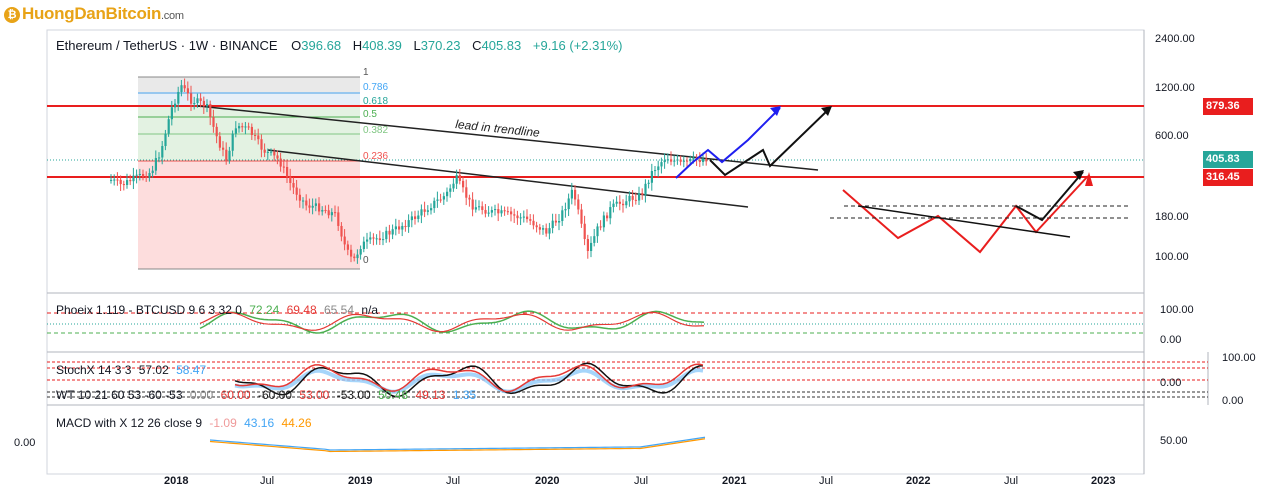  I want to click on price-tick: 180.00, so click(1172, 217).